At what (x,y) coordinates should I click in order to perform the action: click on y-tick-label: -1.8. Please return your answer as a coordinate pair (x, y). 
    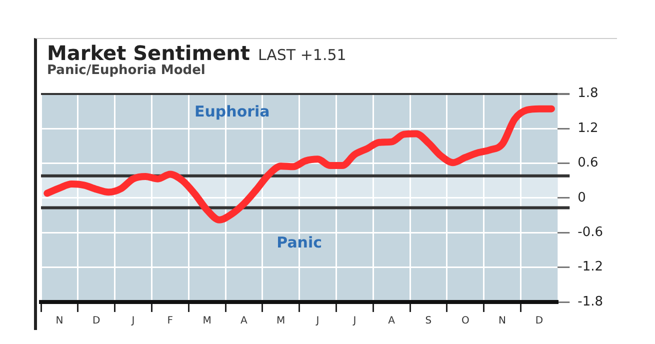
    Looking at the image, I should click on (591, 302).